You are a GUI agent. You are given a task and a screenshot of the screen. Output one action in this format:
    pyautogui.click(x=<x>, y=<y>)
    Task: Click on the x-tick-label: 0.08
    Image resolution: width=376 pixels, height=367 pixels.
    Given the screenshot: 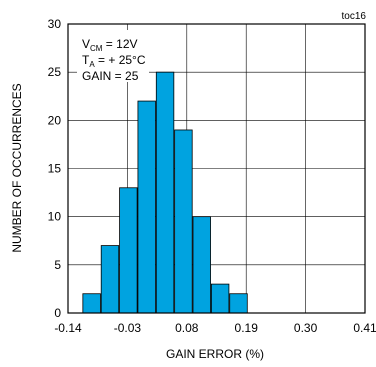 What is the action you would take?
    pyautogui.click(x=187, y=328)
    